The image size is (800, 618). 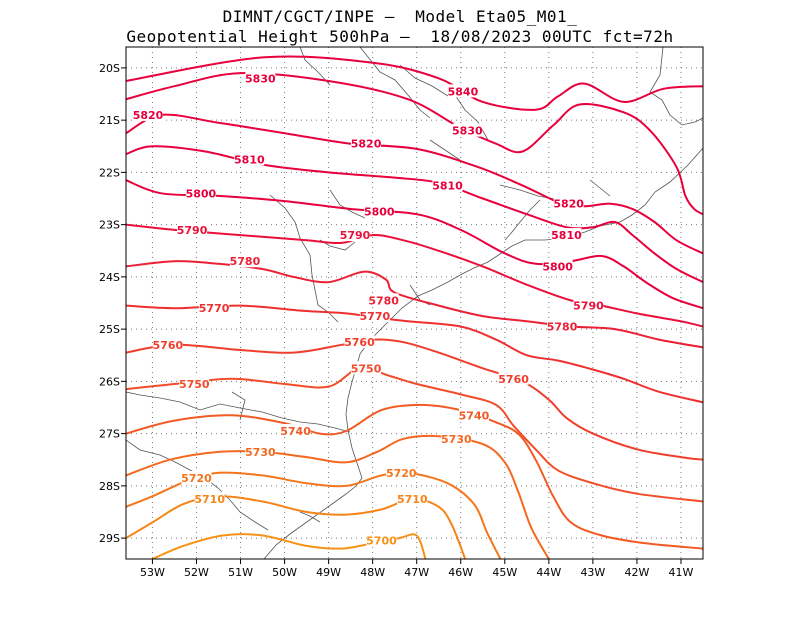 I want to click on y-tick-label: 26S, so click(x=109, y=381).